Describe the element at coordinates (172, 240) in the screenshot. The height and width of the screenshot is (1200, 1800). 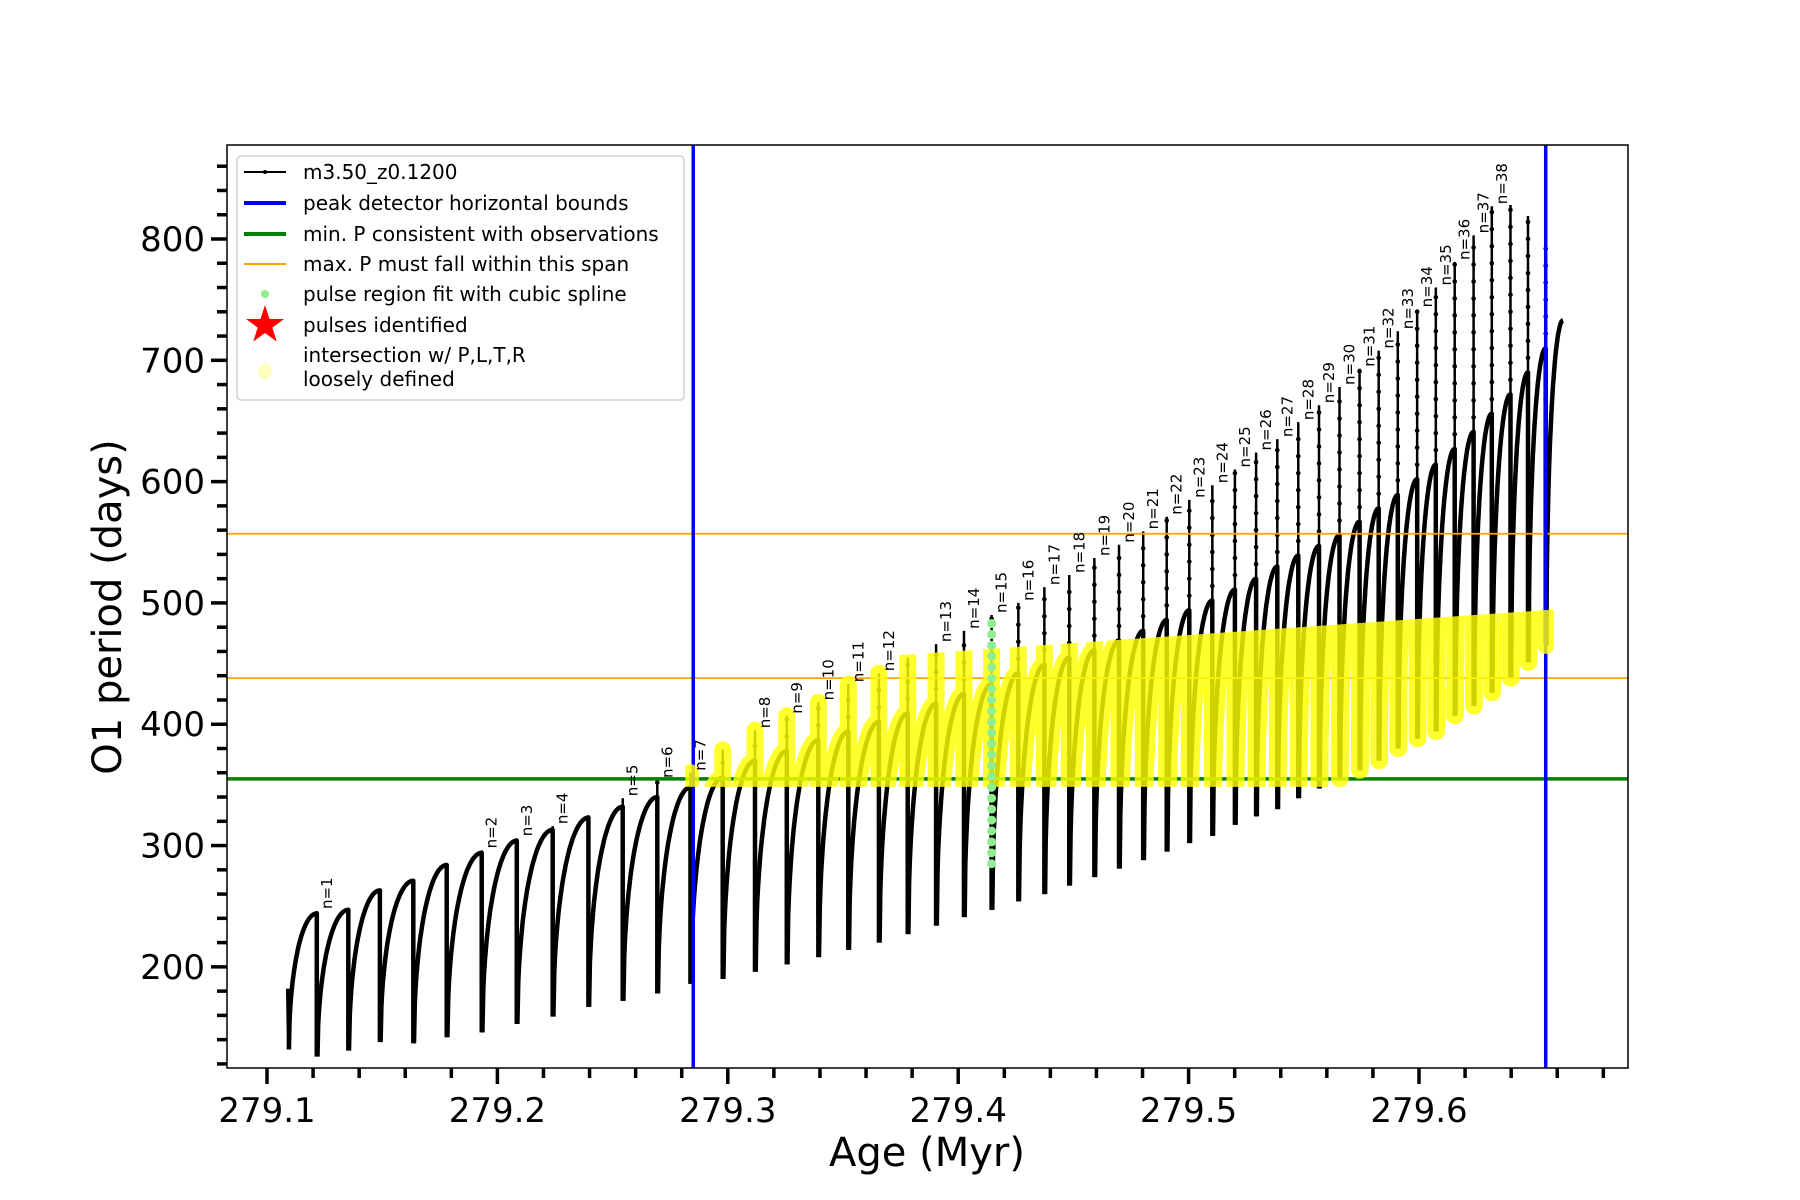
I see `y-tick-label: 800` at that location.